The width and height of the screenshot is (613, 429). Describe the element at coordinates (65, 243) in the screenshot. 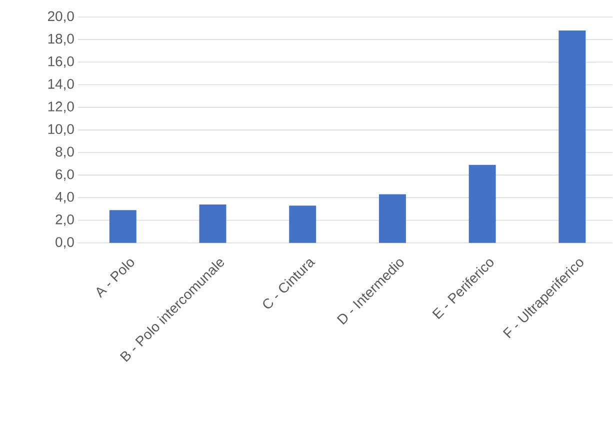

I see `y-tick-label: 0,0` at that location.